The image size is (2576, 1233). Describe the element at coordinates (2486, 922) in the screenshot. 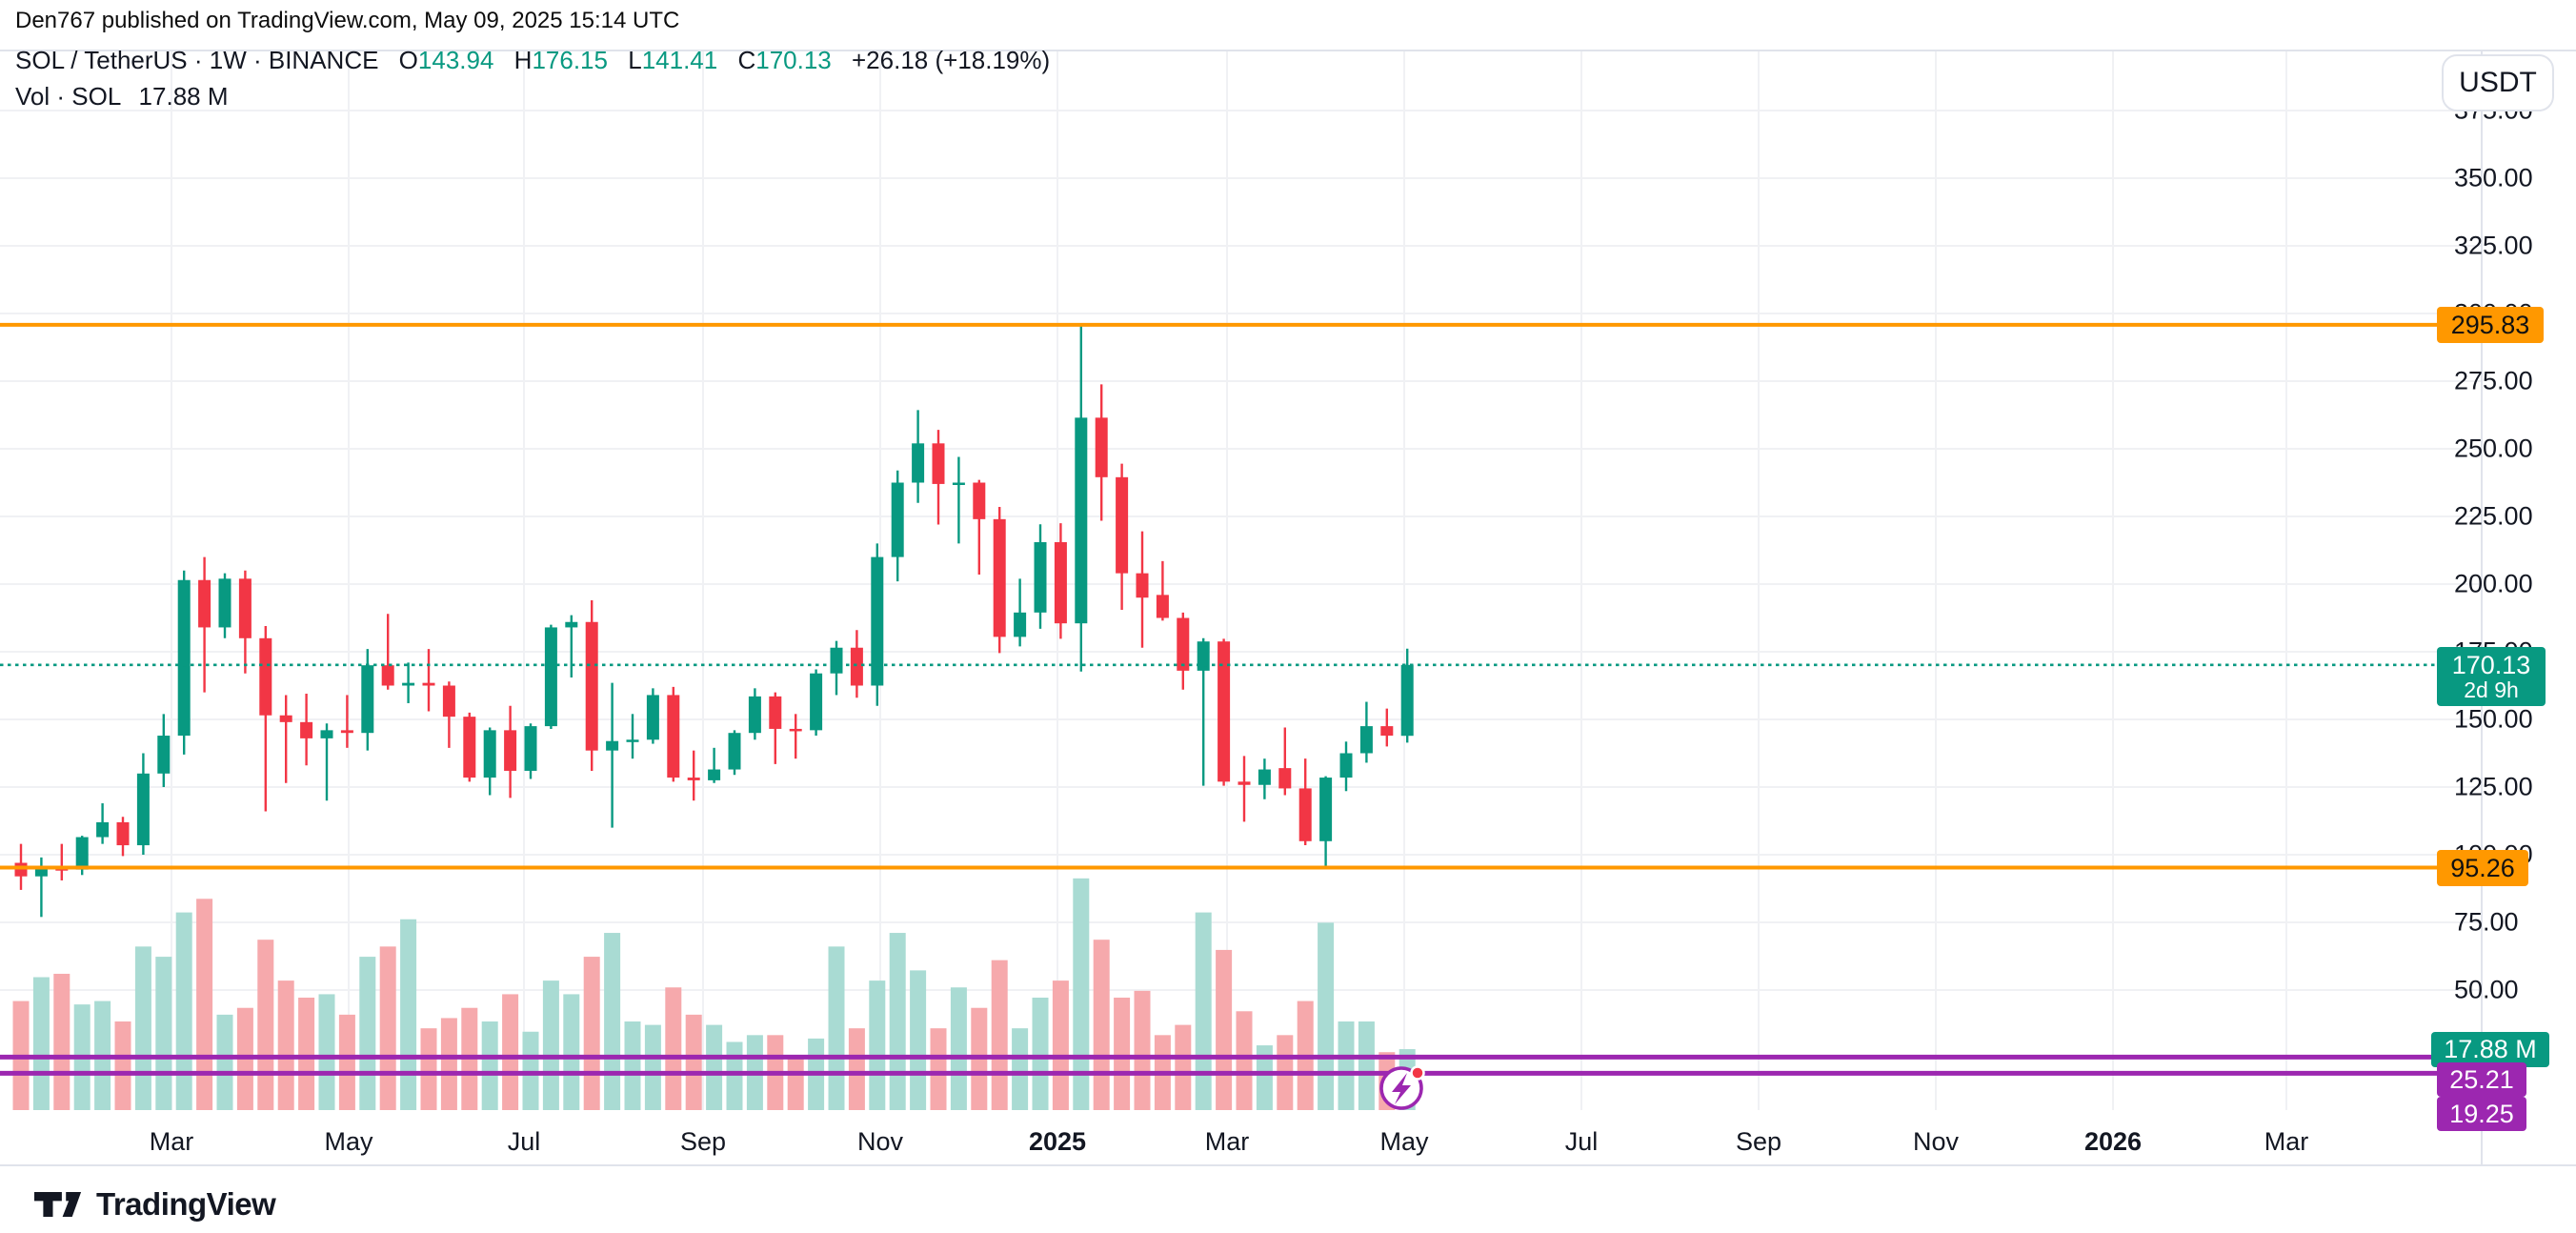

I see `price-tick: 75.00` at that location.